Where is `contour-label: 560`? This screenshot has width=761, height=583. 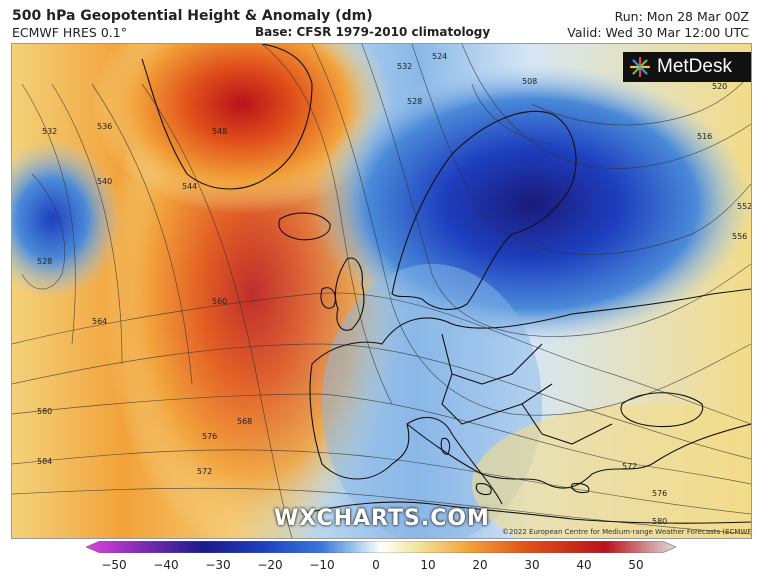
contour-label: 560 is located at coordinates (219, 301).